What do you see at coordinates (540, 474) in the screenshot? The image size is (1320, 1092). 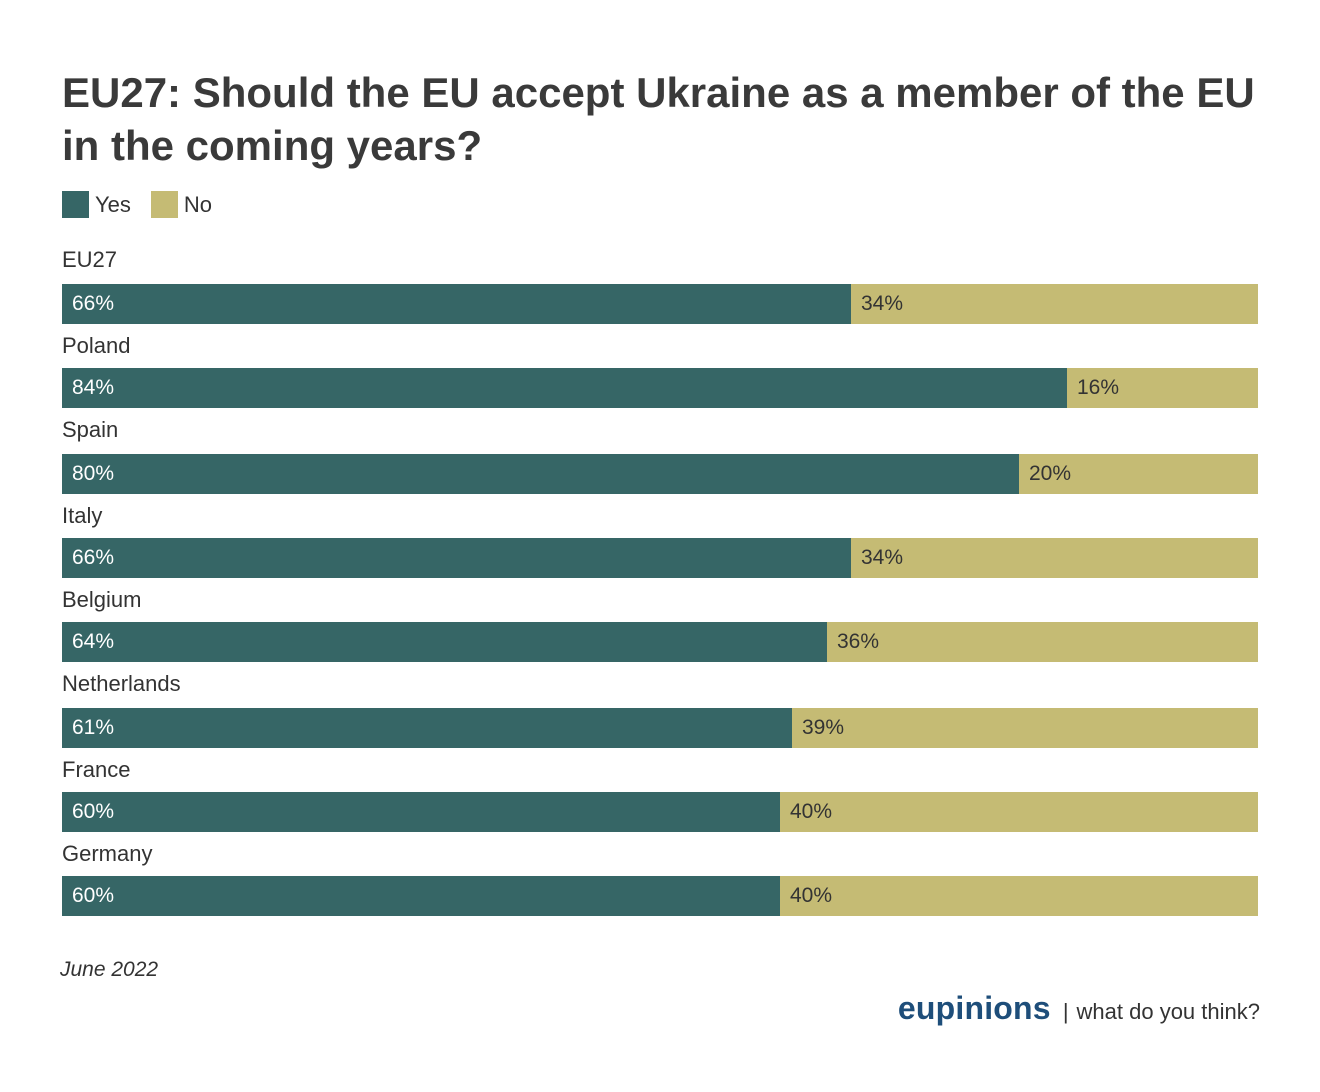 I see `bar-segment-yes: 80%` at bounding box center [540, 474].